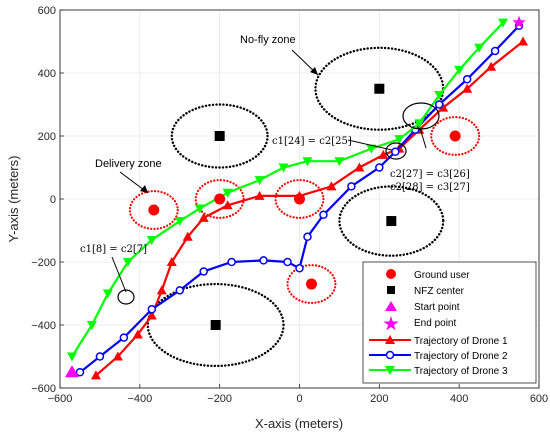 This screenshot has width=550, height=436. I want to click on delivery-annotation: Delivery zone, so click(128, 164).